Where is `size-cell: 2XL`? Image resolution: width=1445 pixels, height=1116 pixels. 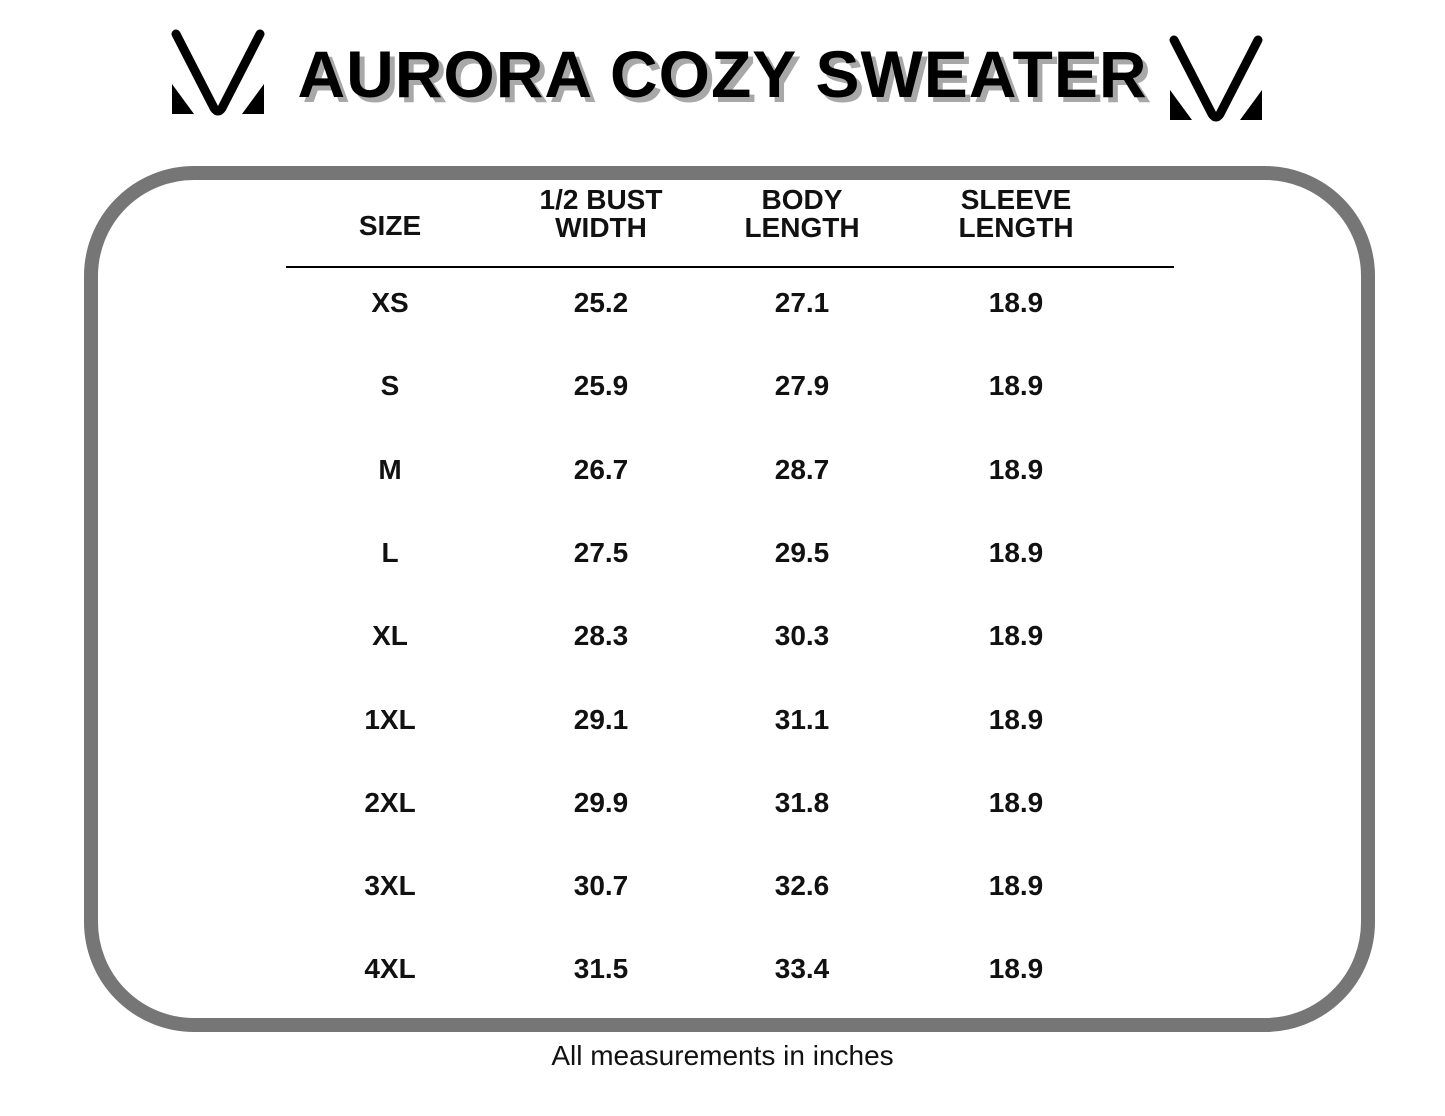
size-cell: 2XL is located at coordinates (390, 802).